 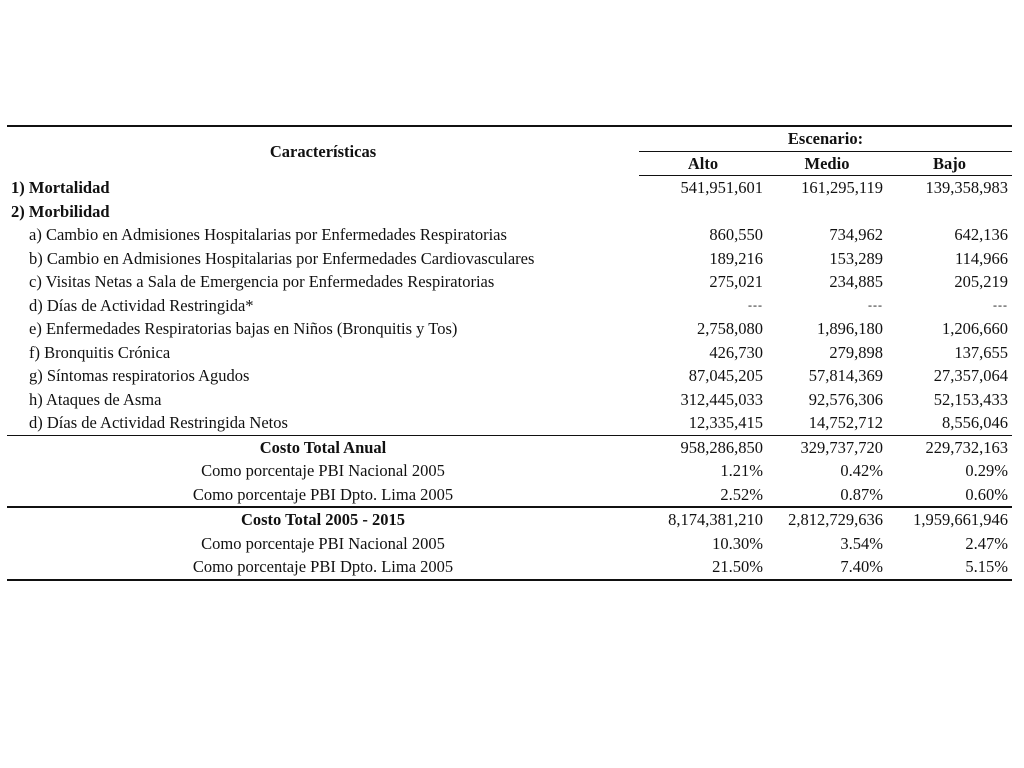 I want to click on period-pct-lima-label: Como porcentaje PBI Dpto. Lima 2005, so click(x=323, y=568).